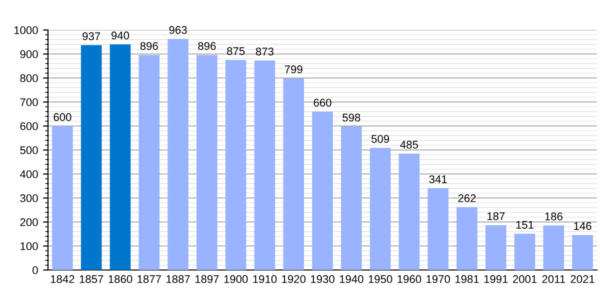 Image resolution: width=600 pixels, height=300 pixels. What do you see at coordinates (380, 139) in the screenshot?
I see `data-label: 509` at bounding box center [380, 139].